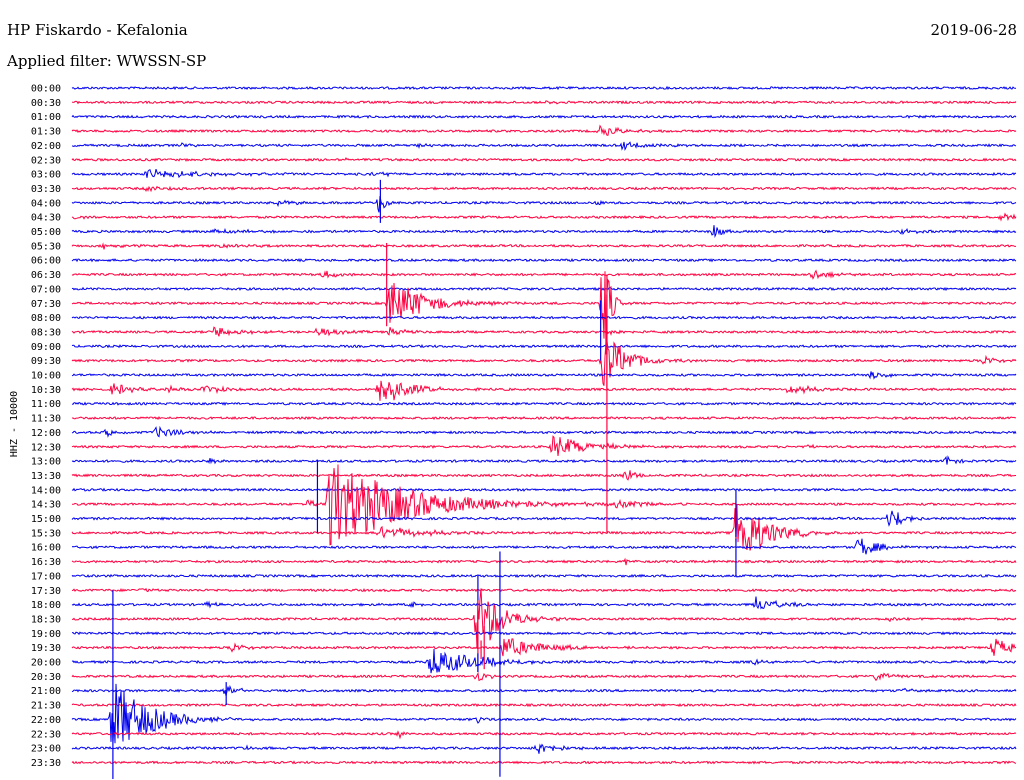  What do you see at coordinates (46, 361) in the screenshot?
I see `row-time-label: 09:30` at bounding box center [46, 361].